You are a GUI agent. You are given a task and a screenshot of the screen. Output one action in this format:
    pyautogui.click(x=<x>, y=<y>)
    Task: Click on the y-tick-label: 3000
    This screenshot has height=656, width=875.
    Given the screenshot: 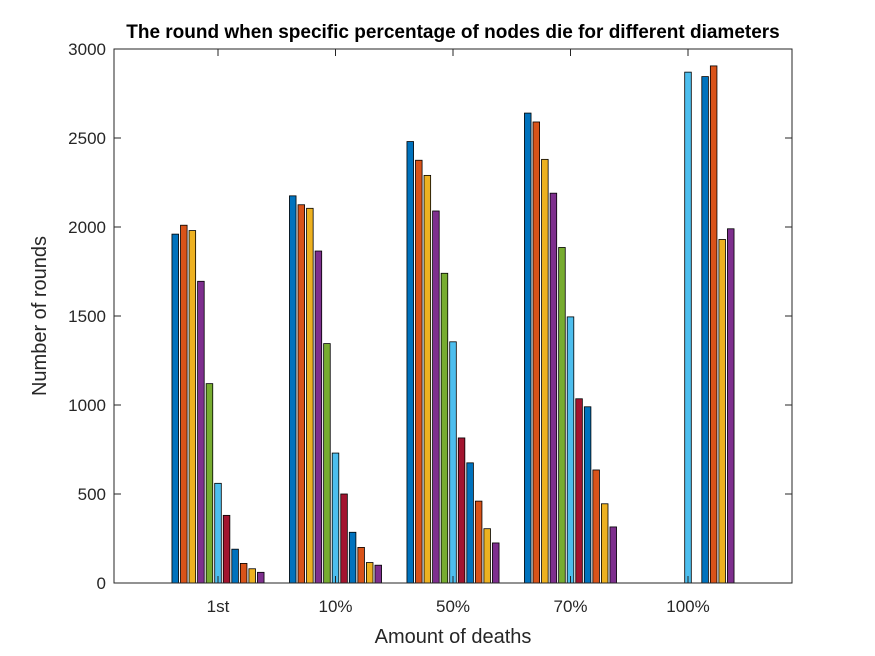 What is the action you would take?
    pyautogui.click(x=87, y=49)
    